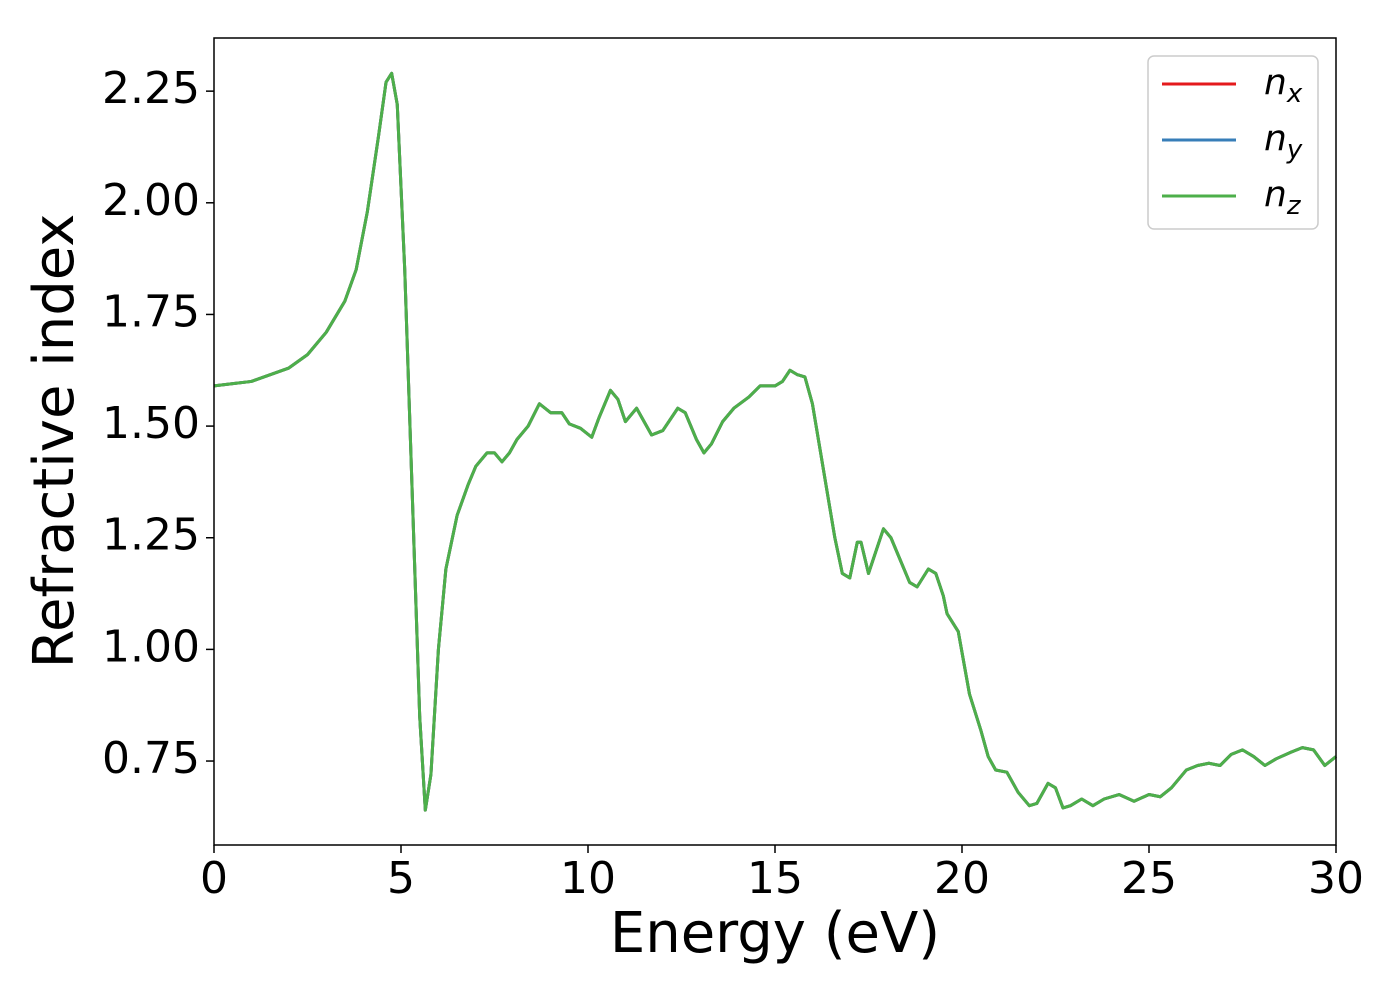 The height and width of the screenshot is (1000, 1400). I want to click on x-tick-label: 20, so click(962, 878).